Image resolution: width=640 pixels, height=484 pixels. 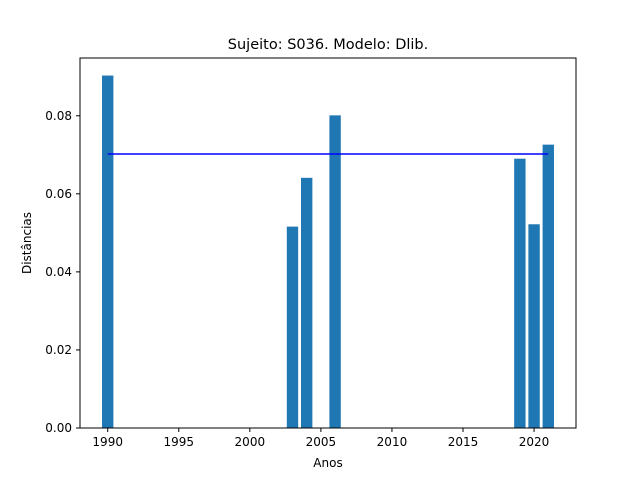 What do you see at coordinates (58, 116) in the screenshot?
I see `y-tick-label: 0.08` at bounding box center [58, 116].